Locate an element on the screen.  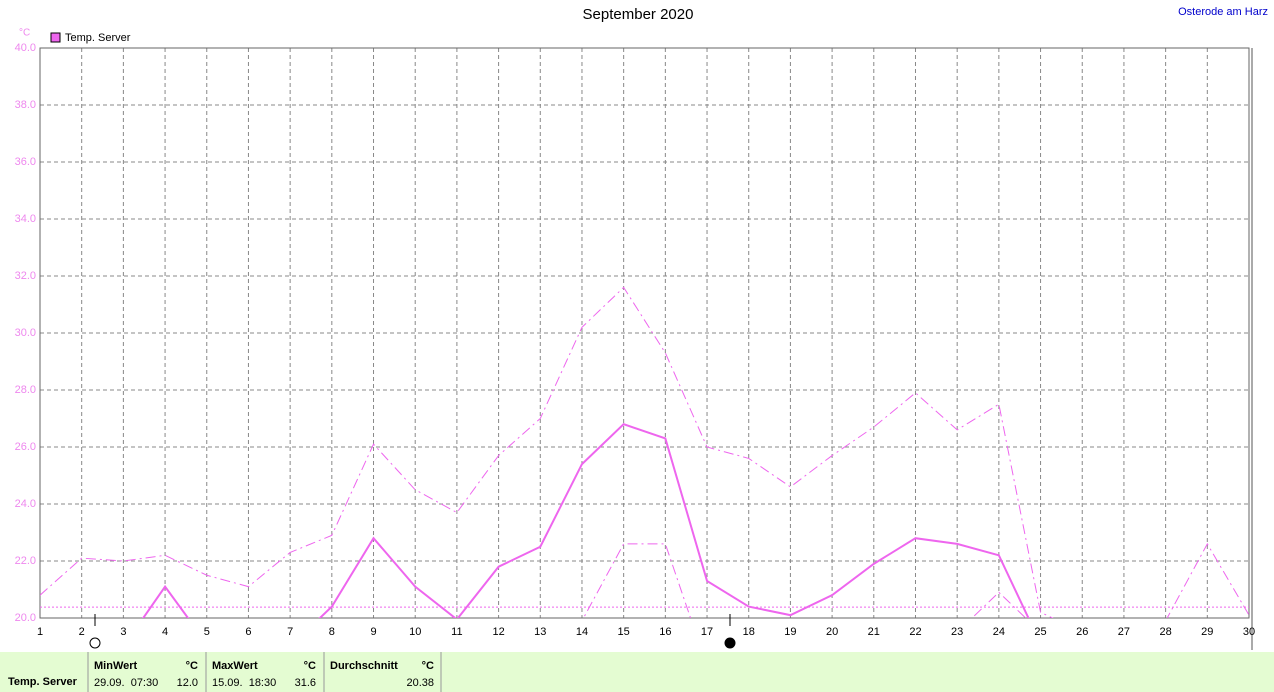
stats-row-label: Temp. Server is located at coordinates (43, 682).